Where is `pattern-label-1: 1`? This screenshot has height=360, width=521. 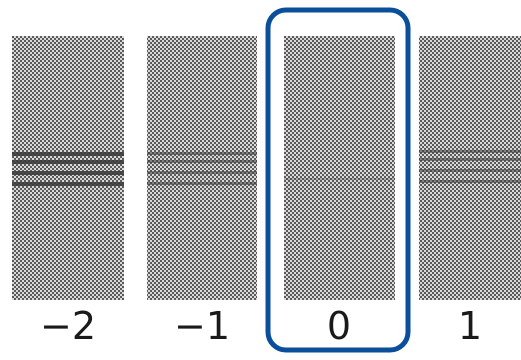 pattern-label-1: 1 is located at coordinates (470, 326).